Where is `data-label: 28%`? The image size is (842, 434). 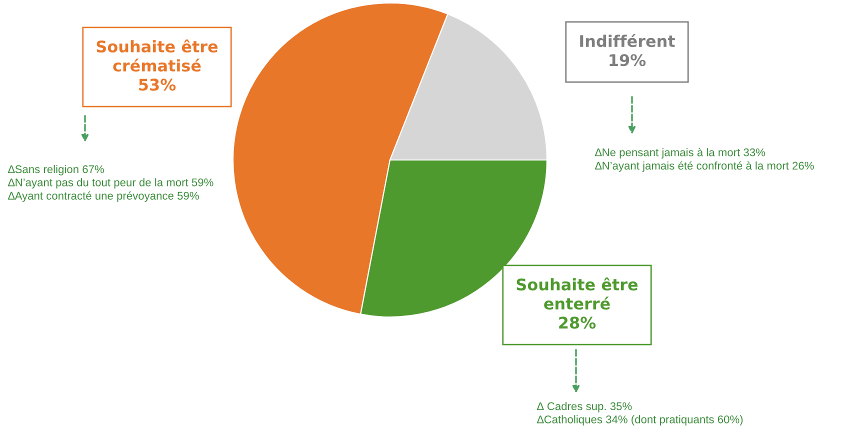 data-label: 28% is located at coordinates (577, 322).